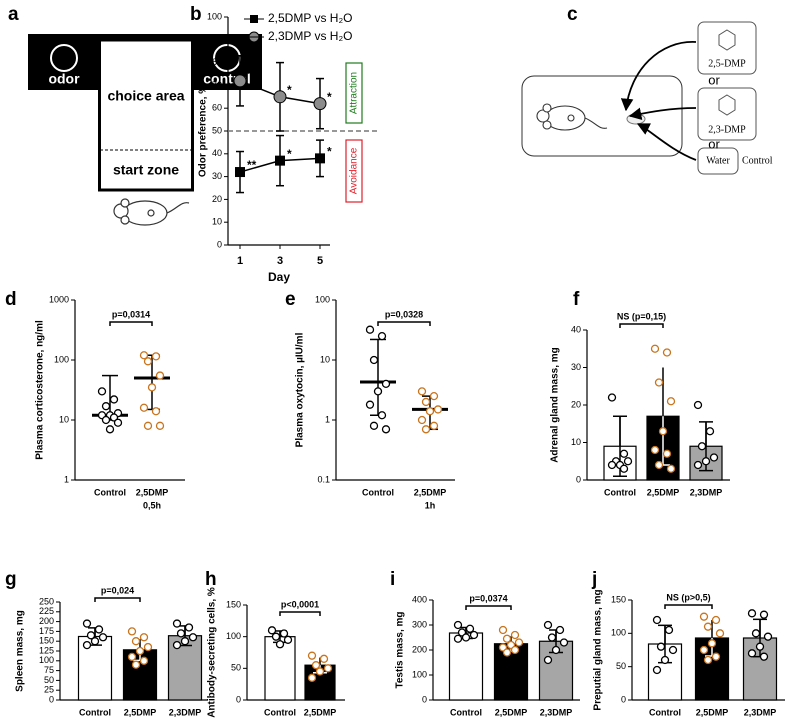  What do you see at coordinates (227, 62) in the screenshot?
I see `control-arm` at bounding box center [227, 62].